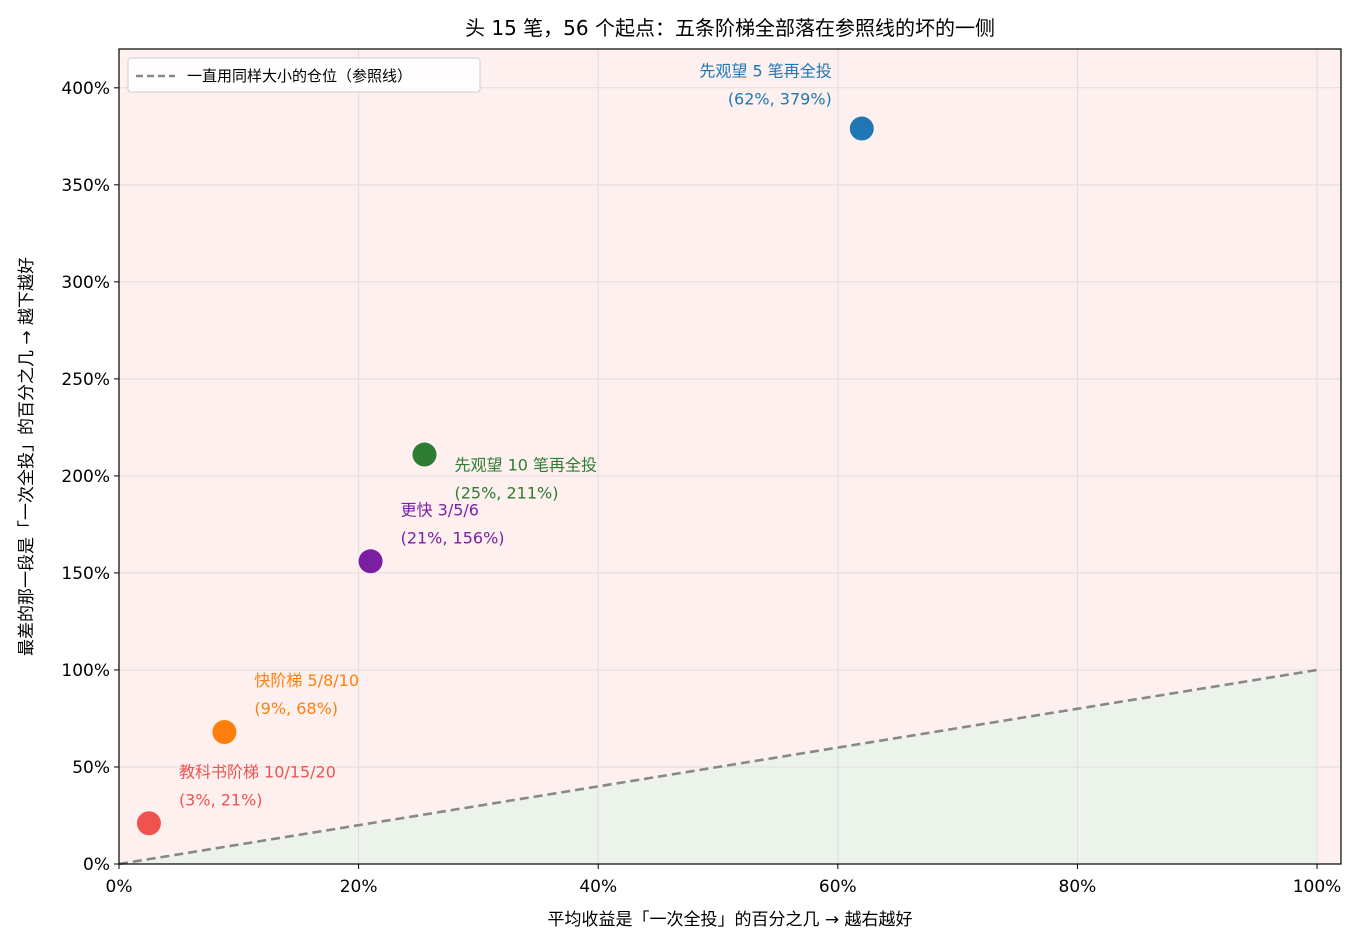 The width and height of the screenshot is (1362, 945). What do you see at coordinates (299, 76) in the screenshot?
I see `legend-label: 一直用同样大小的仓位（参照线）` at bounding box center [299, 76].